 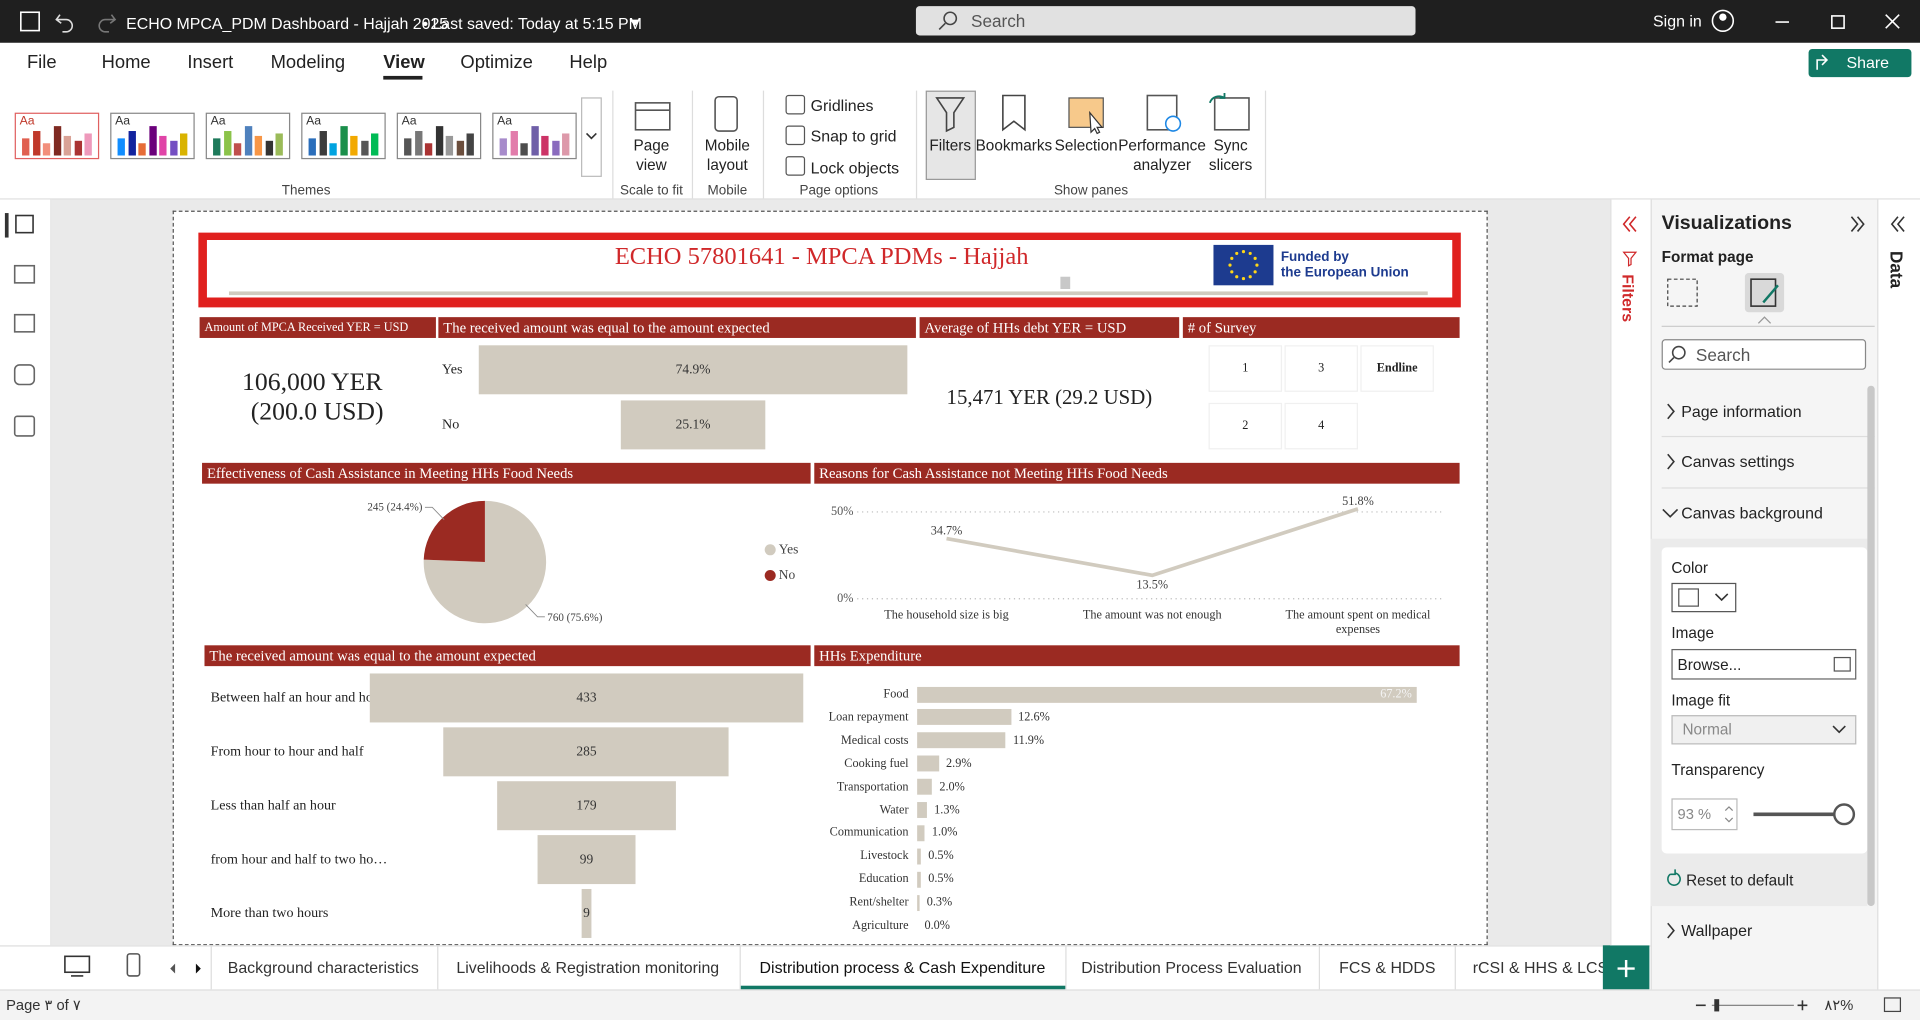 I want to click on slicer-item: Endline, so click(x=1397, y=368).